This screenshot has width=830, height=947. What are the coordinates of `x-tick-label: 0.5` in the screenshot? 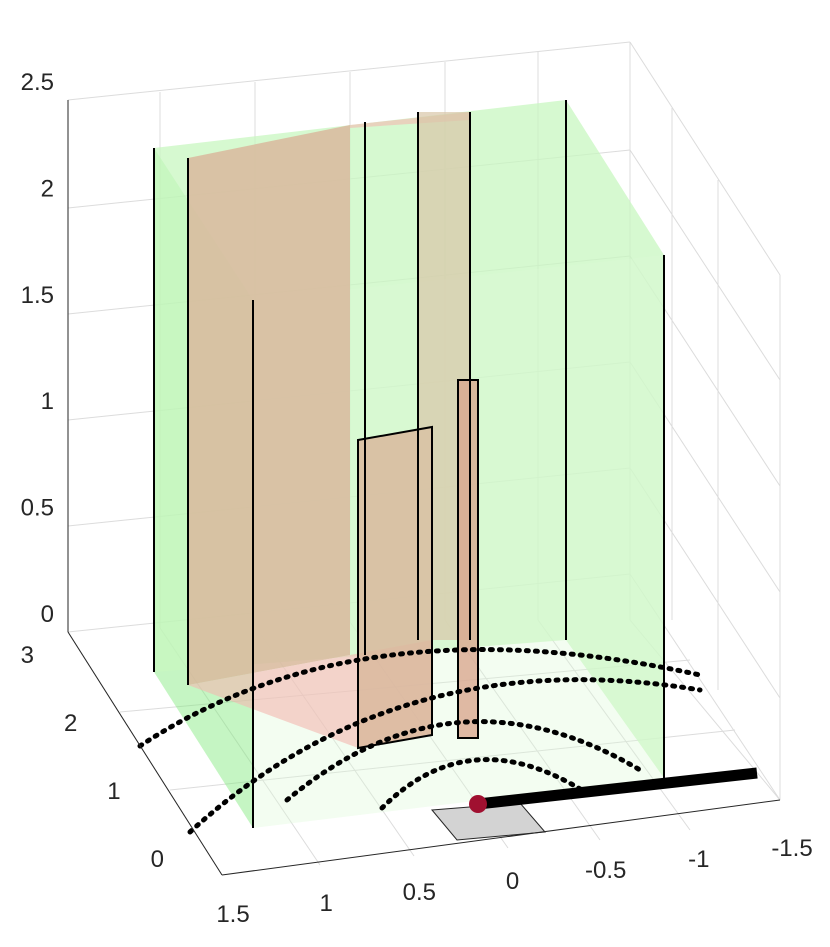 It's located at (419, 892).